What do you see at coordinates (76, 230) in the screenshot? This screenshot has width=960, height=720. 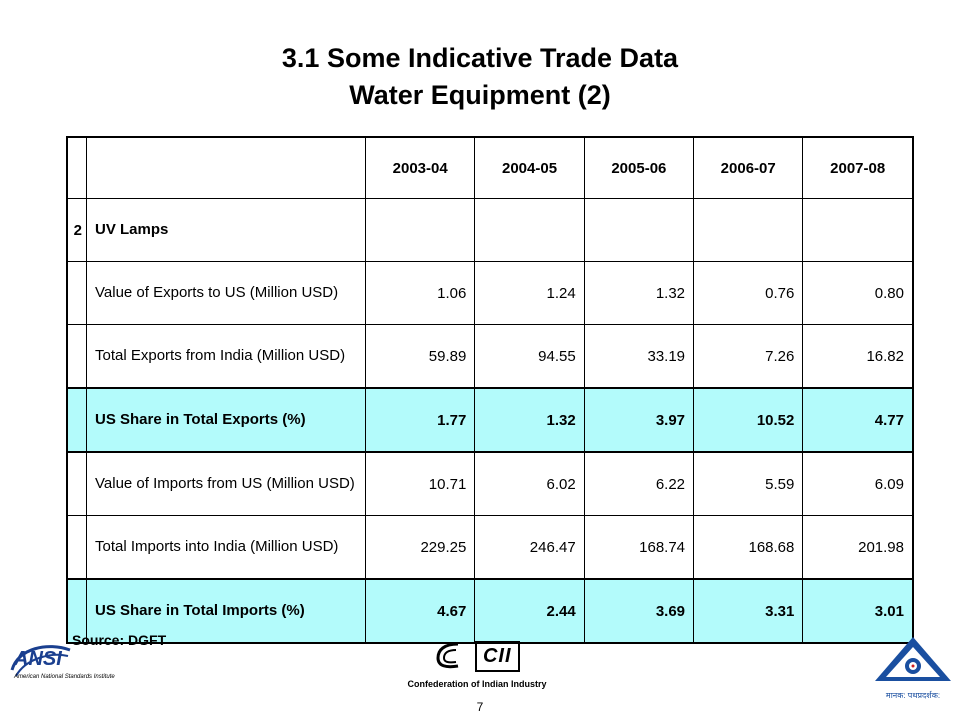 I see `section-index: 2` at bounding box center [76, 230].